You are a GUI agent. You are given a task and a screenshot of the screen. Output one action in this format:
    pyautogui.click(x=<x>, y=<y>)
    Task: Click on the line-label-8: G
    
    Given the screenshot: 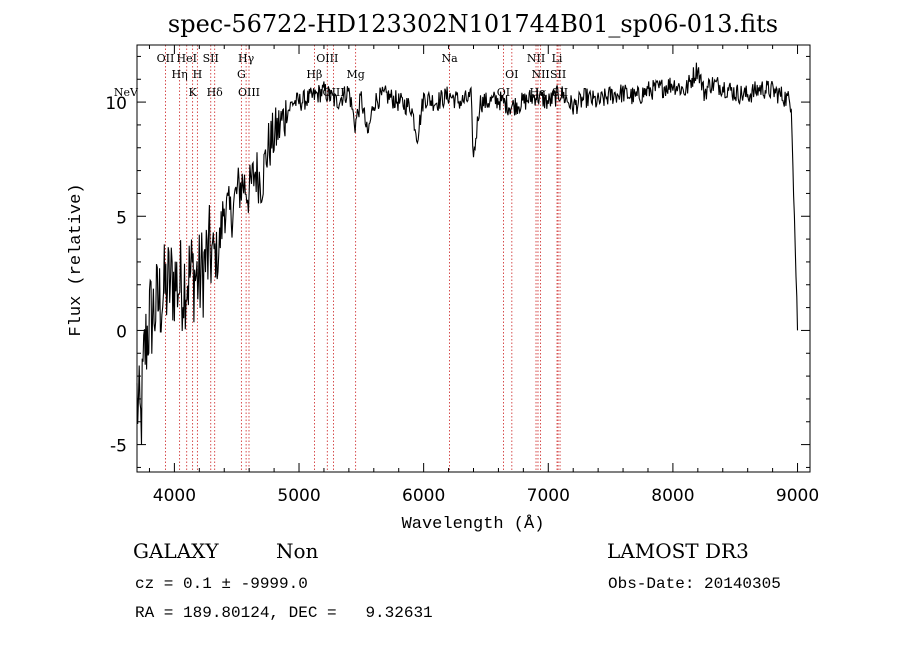 What is the action you would take?
    pyautogui.click(x=241, y=74)
    